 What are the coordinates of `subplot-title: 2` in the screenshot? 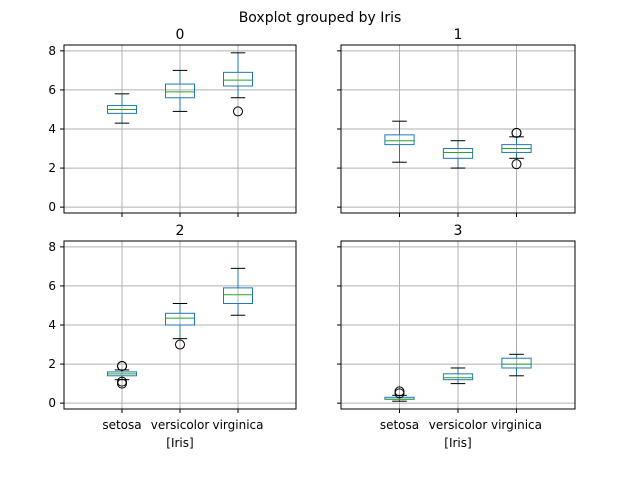 It's located at (180, 231).